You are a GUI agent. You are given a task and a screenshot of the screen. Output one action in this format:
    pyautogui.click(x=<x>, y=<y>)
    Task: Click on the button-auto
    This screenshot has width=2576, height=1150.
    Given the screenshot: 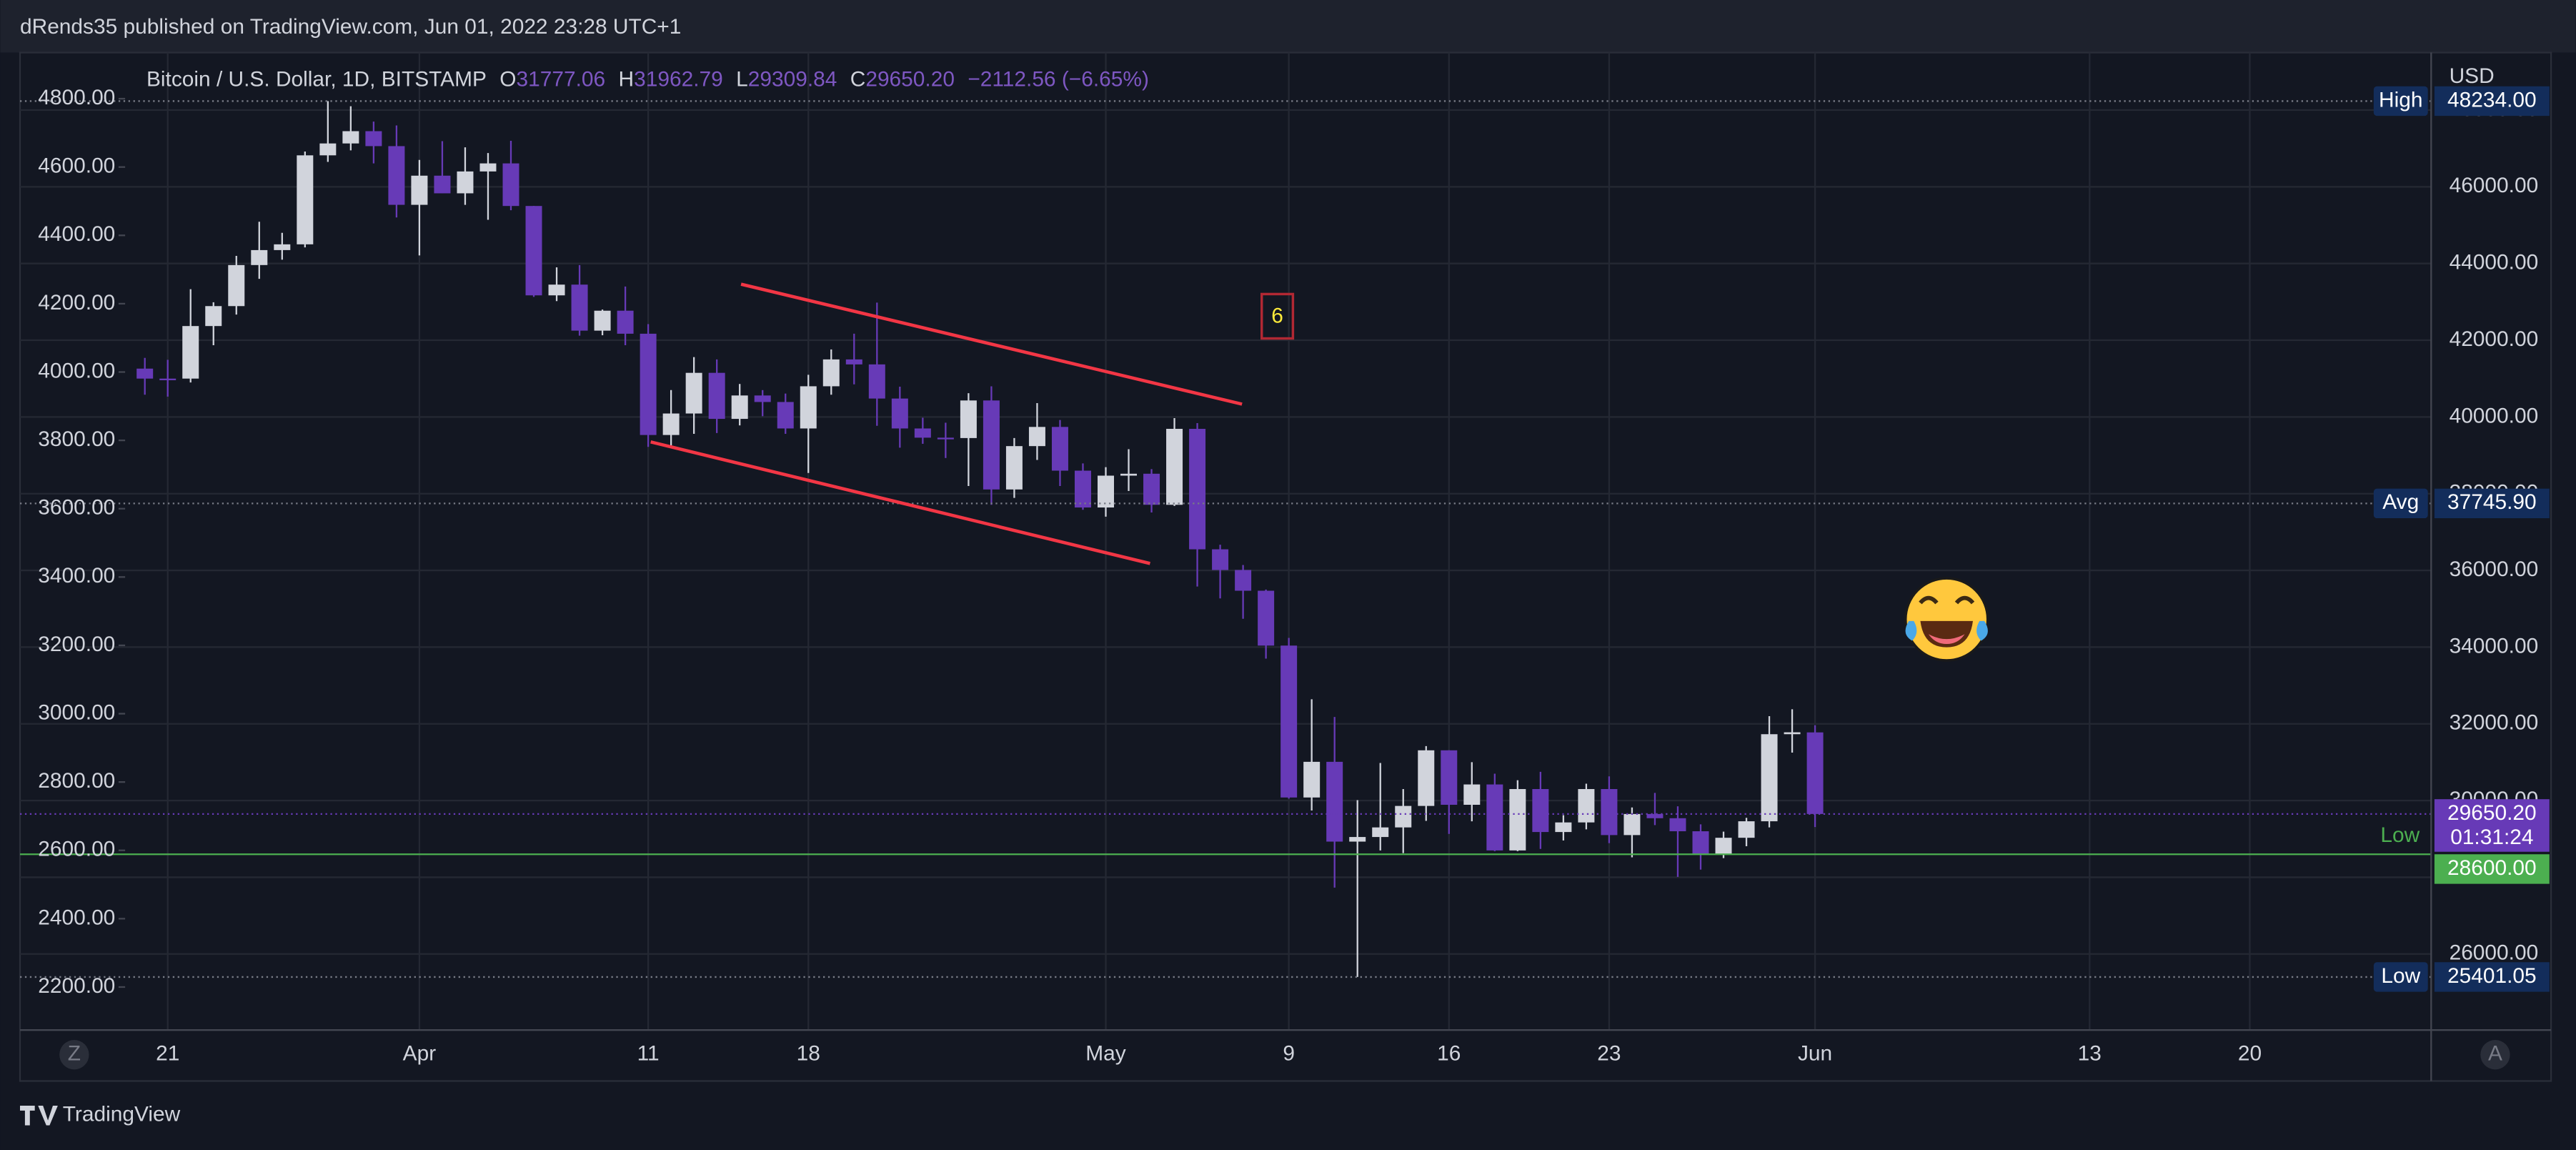 What is the action you would take?
    pyautogui.click(x=2495, y=1055)
    